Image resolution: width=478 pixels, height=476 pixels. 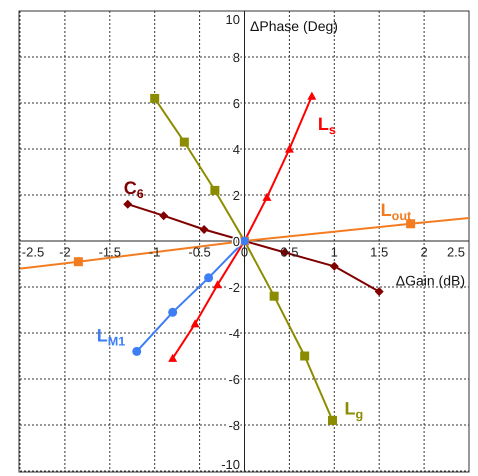 I want to click on x-tick-label: -2.5, so click(x=33, y=252).